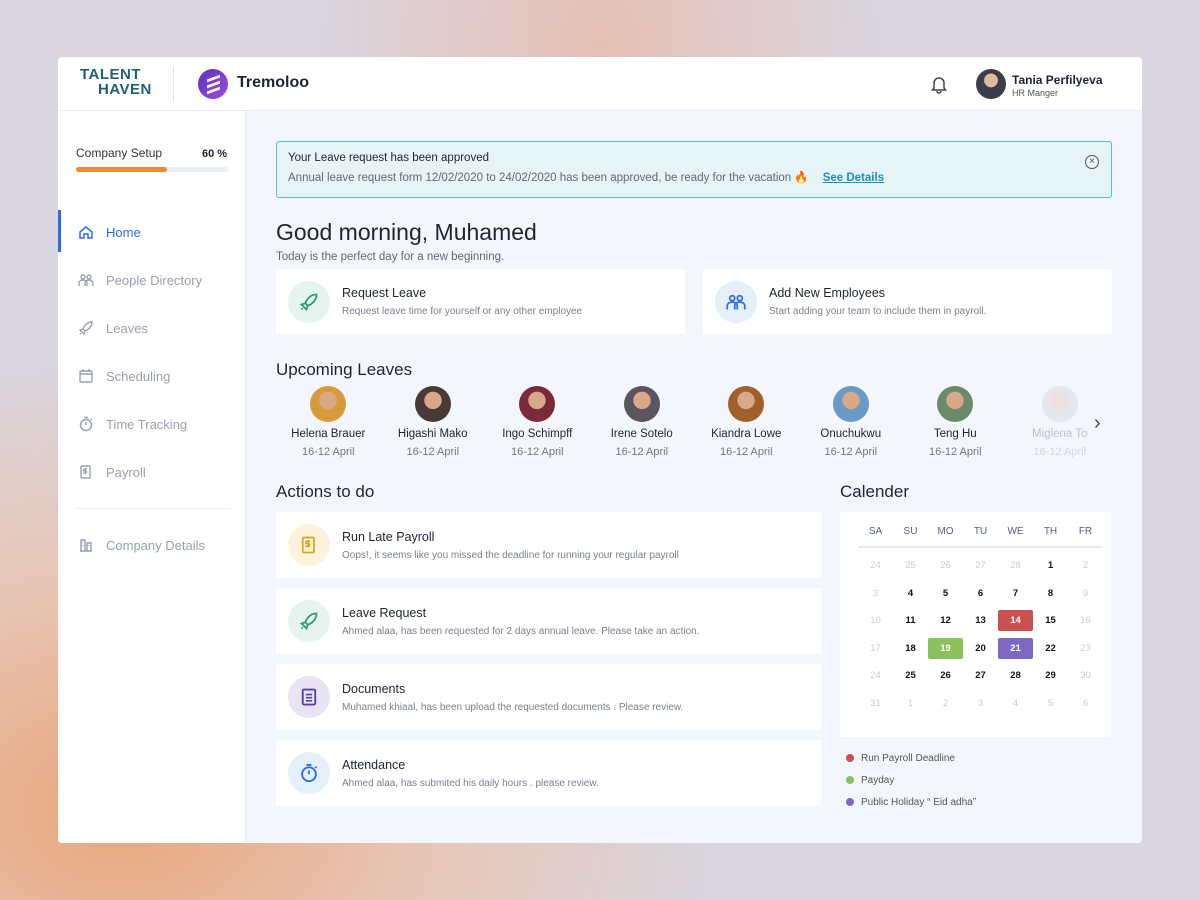 This screenshot has width=1200, height=900. What do you see at coordinates (1050, 676) in the screenshot?
I see `calendar-day: 29` at bounding box center [1050, 676].